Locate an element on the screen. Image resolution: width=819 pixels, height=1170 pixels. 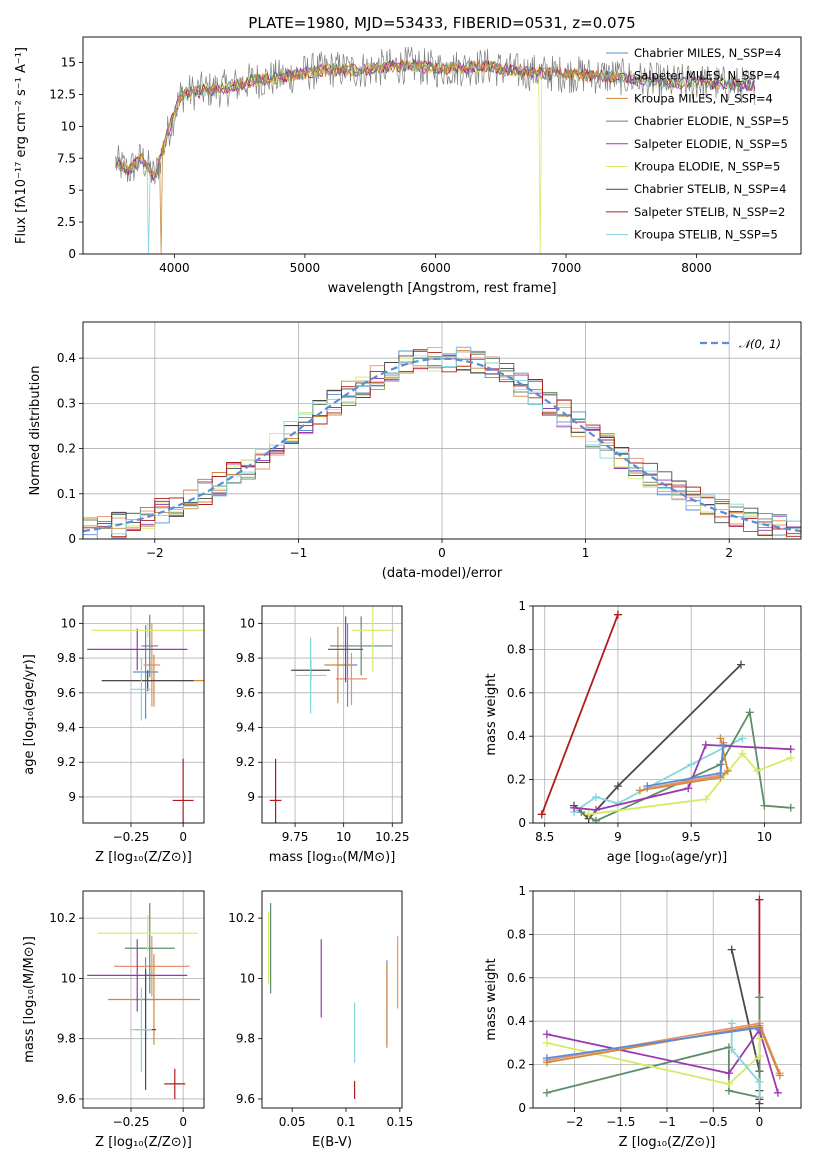
mass-vs-ebv-panel: 0.05 0.1 0.15 9.6 9.8 10 10.2 E(B-V) is located at coordinates (320, 1020).